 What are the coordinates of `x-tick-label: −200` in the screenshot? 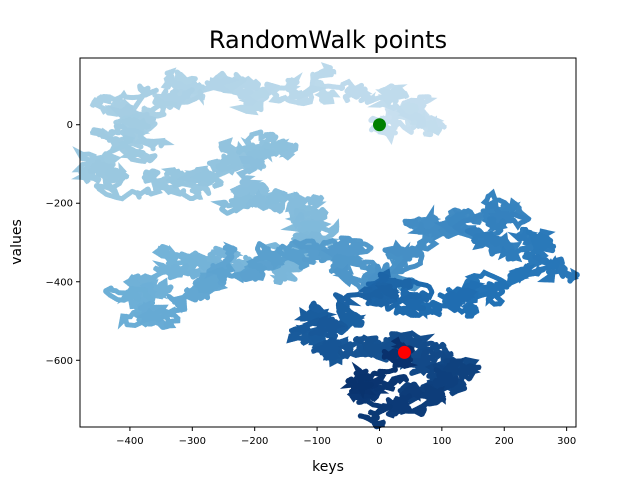 It's located at (254, 441).